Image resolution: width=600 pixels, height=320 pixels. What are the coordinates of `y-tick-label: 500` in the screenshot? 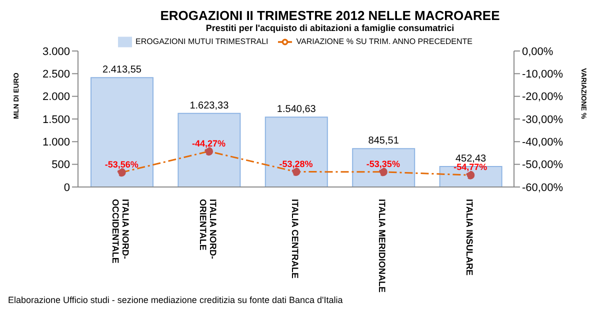 It's located at (61, 165).